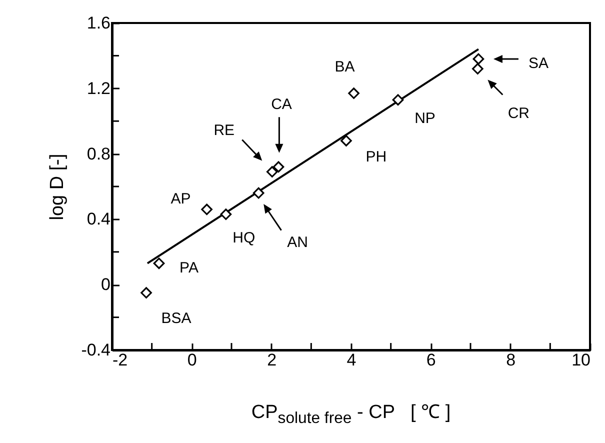 This screenshot has width=605, height=443. Describe the element at coordinates (189, 267) in the screenshot. I see `annotation: PA` at that location.